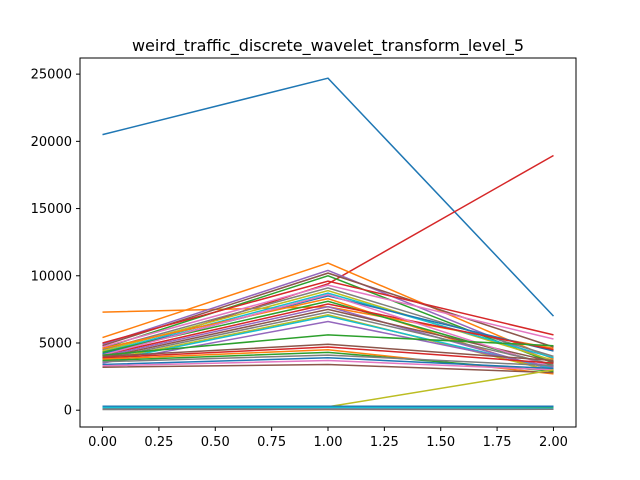  What do you see at coordinates (553, 442) in the screenshot?
I see `x-tick-label: 2.00` at bounding box center [553, 442].